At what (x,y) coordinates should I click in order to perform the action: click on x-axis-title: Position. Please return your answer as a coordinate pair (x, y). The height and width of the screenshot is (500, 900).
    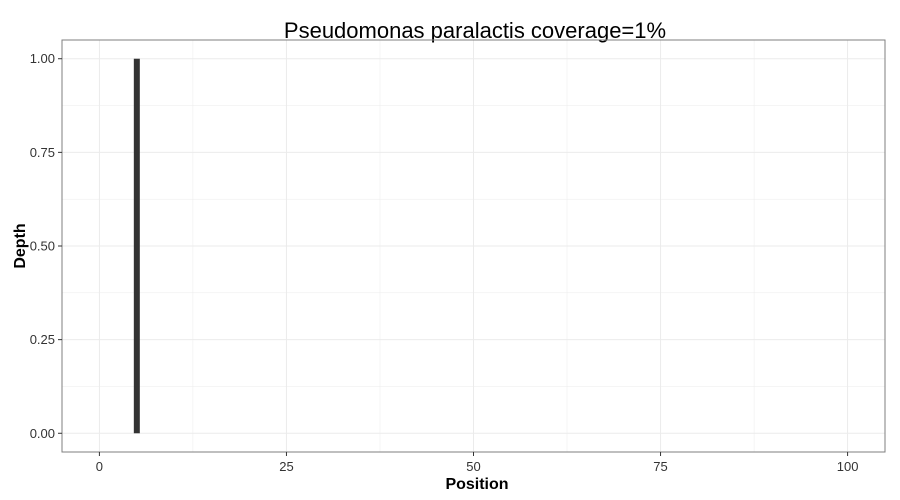
    Looking at the image, I should click on (476, 484).